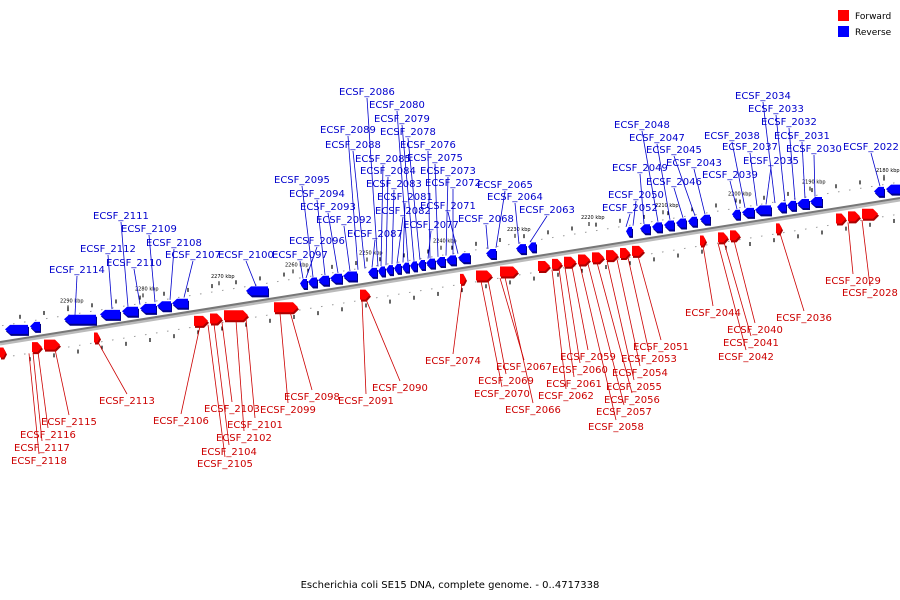 This screenshot has width=900, height=600. What do you see at coordinates (694, 163) in the screenshot?
I see `gene-label: ECSF_2043` at bounding box center [694, 163].